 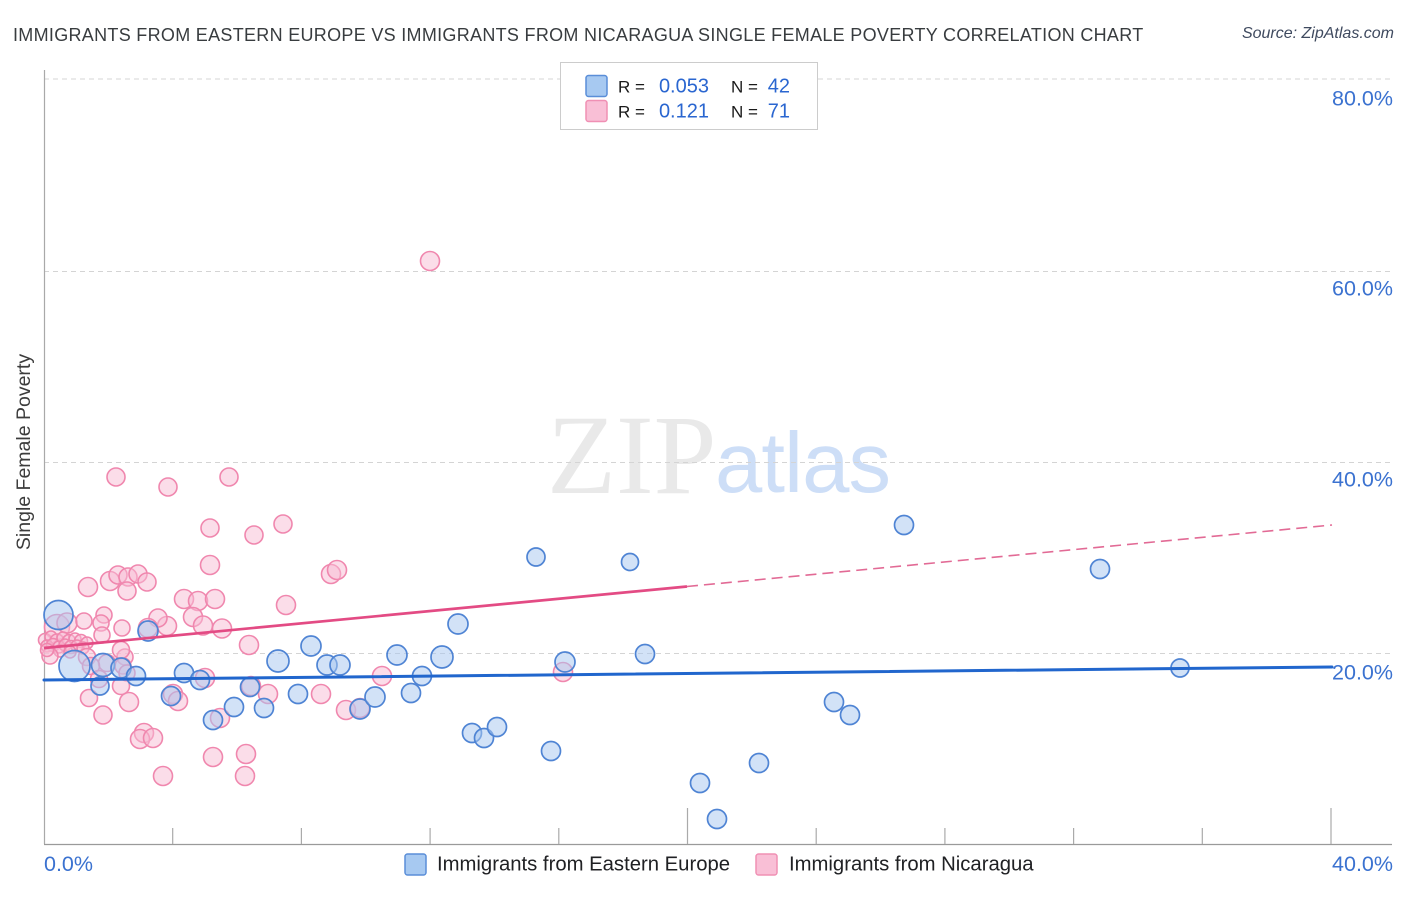 What do you see at coordinates (1362, 289) in the screenshot?
I see `svg-text: 60.0%` at bounding box center [1362, 289].